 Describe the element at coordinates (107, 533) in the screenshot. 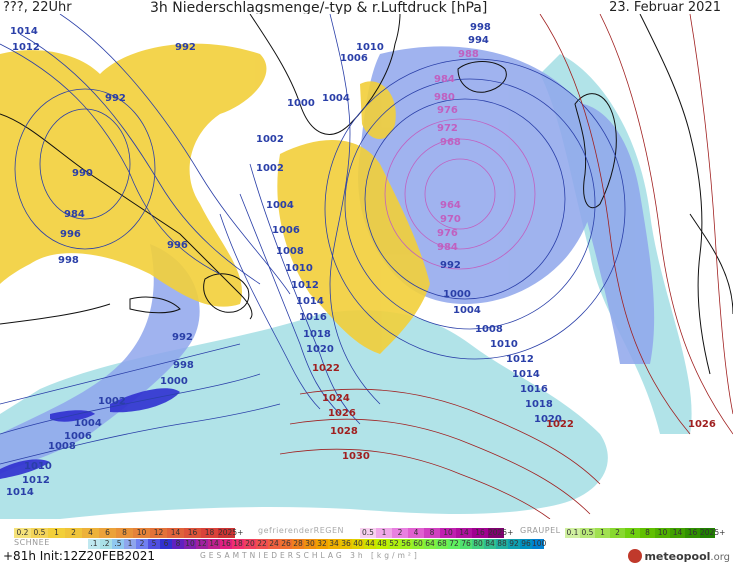

I see `legend-swatch: 6` at that location.